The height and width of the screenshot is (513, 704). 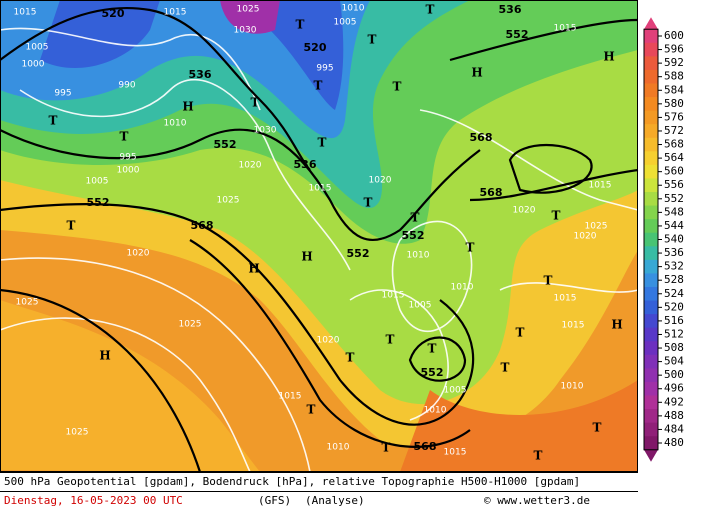 I want to click on scale-label: 508, so click(x=674, y=347).